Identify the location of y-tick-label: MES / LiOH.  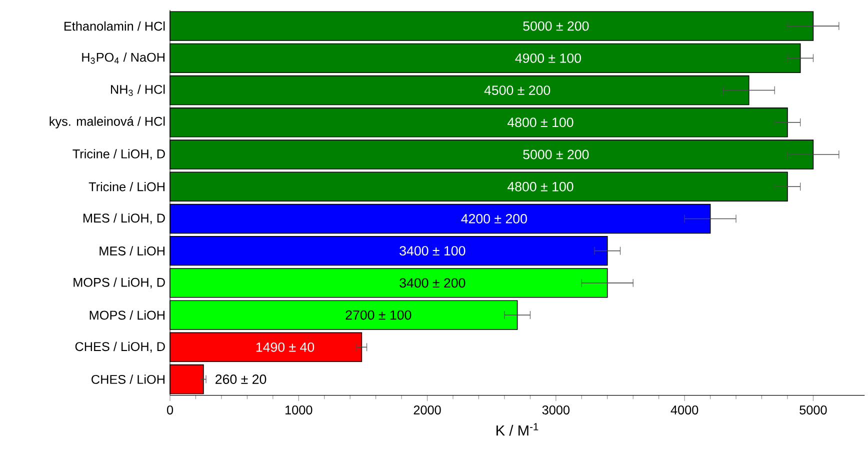
(132, 251).